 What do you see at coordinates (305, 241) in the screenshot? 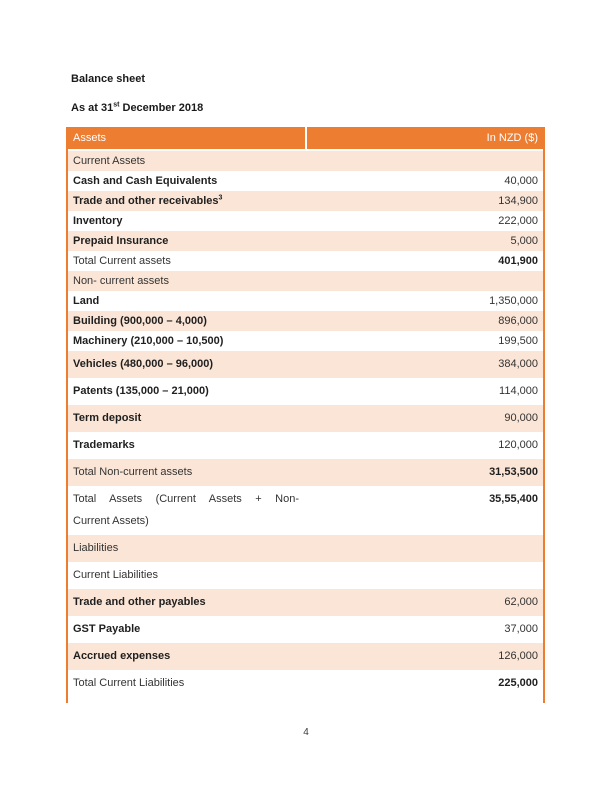
I see `table-row: Prepaid Insurance 5,000` at bounding box center [305, 241].